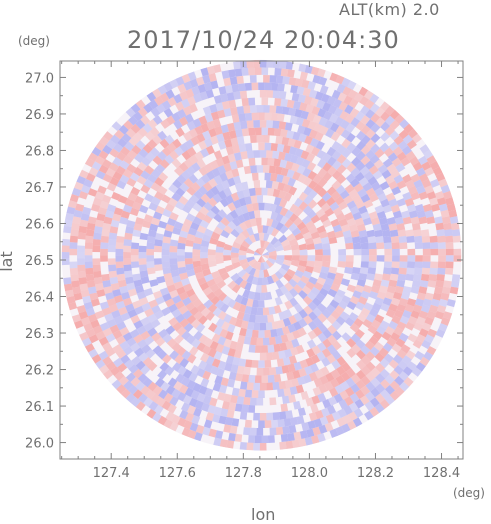 The height and width of the screenshot is (524, 491). What do you see at coordinates (39, 151) in the screenshot?
I see `y-tick-label: 26.8` at bounding box center [39, 151].